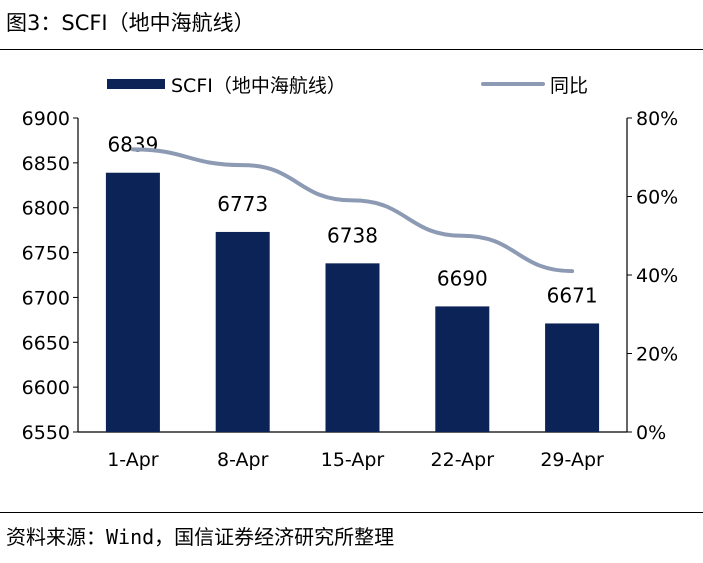 The image size is (703, 563). What do you see at coordinates (136, 84) in the screenshot?
I see `legend-bar-swatch` at bounding box center [136, 84].